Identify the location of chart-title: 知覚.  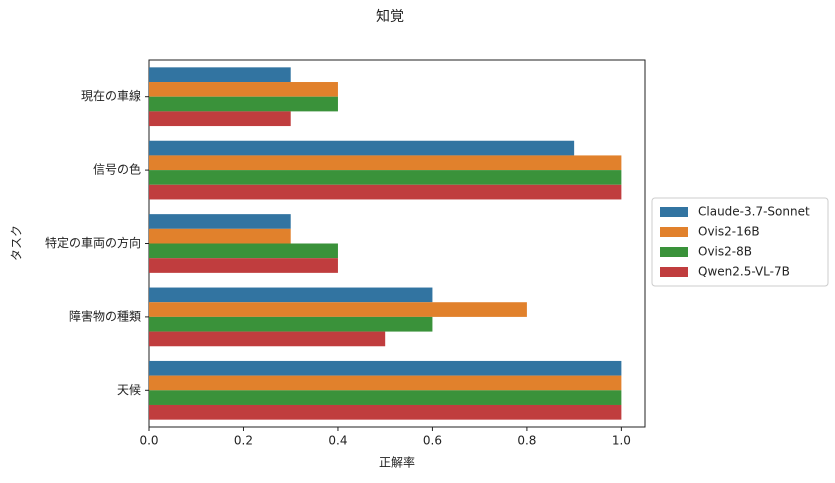
(390, 16).